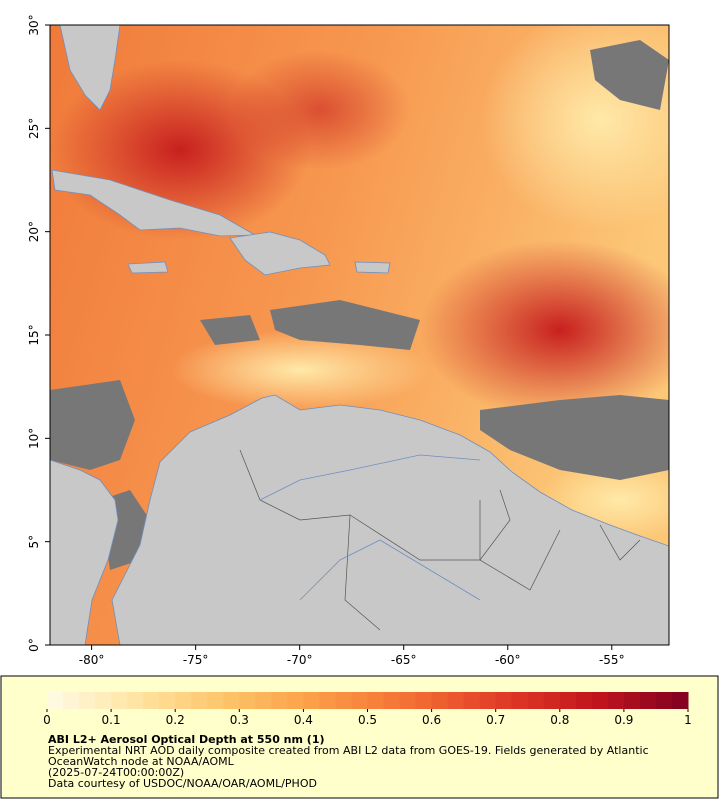 The image size is (720, 800). What do you see at coordinates (431, 720) in the screenshot?
I see `colorbar-tick-label: 0.6` at bounding box center [431, 720].